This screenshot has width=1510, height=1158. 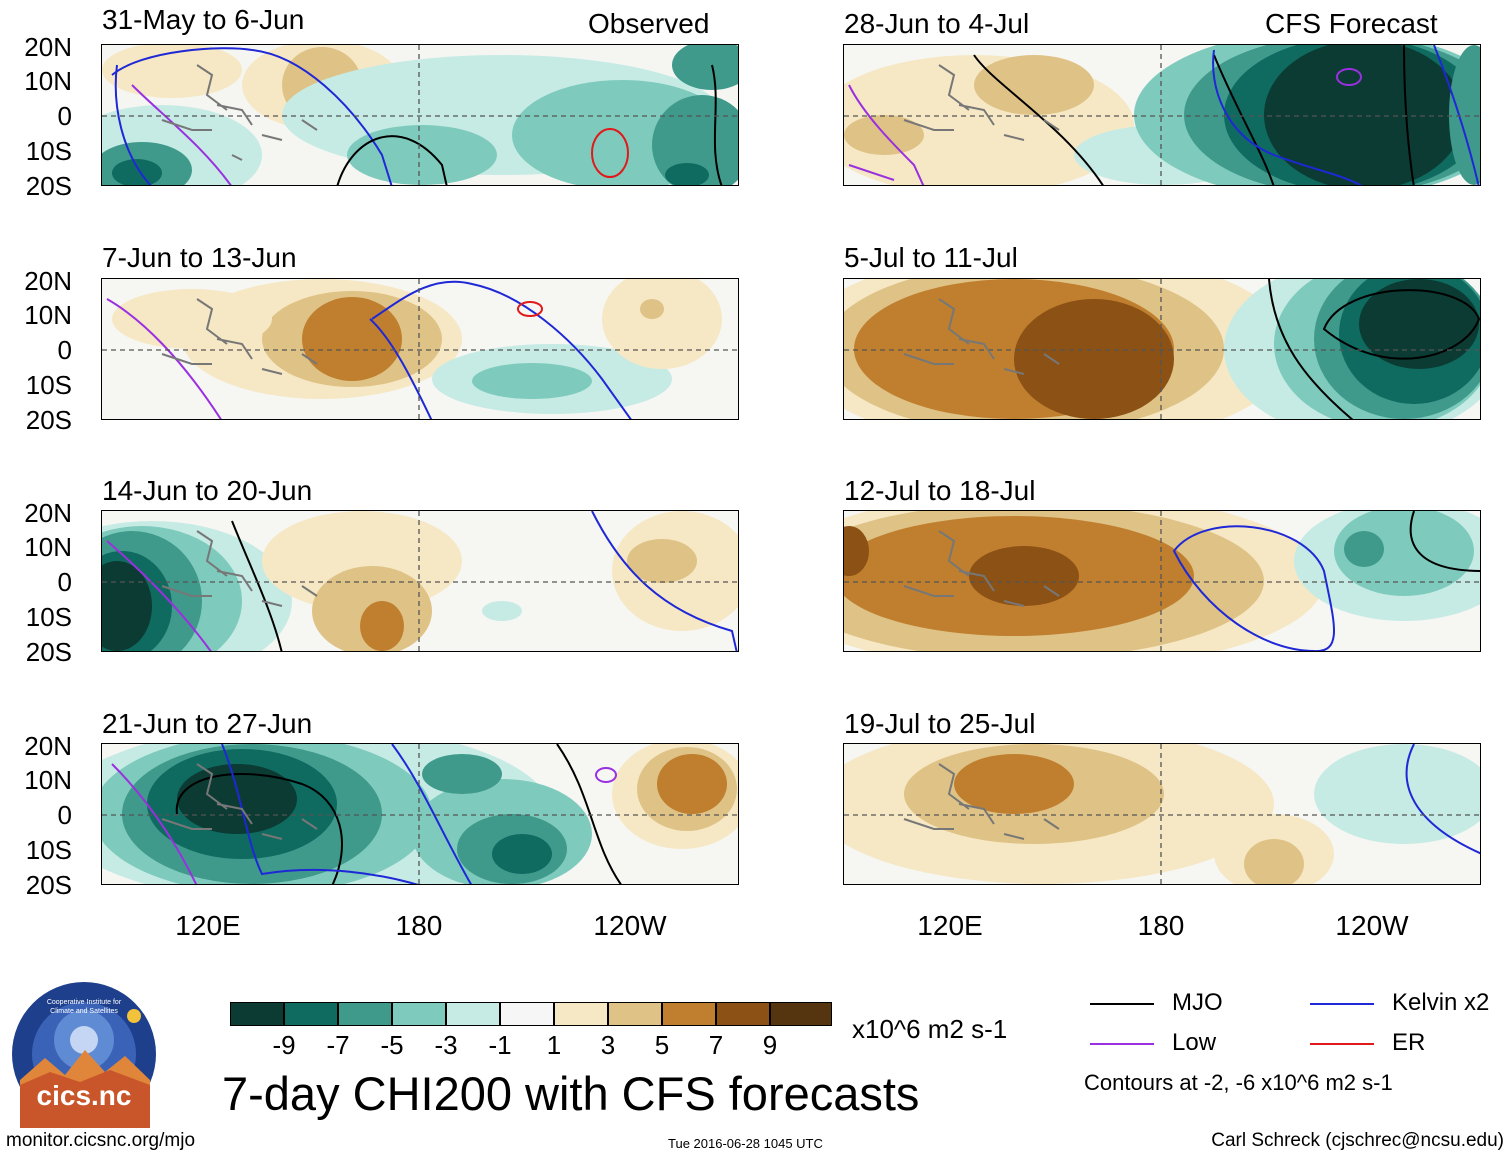 I want to click on colorbar-label: -1, so click(x=500, y=1045).